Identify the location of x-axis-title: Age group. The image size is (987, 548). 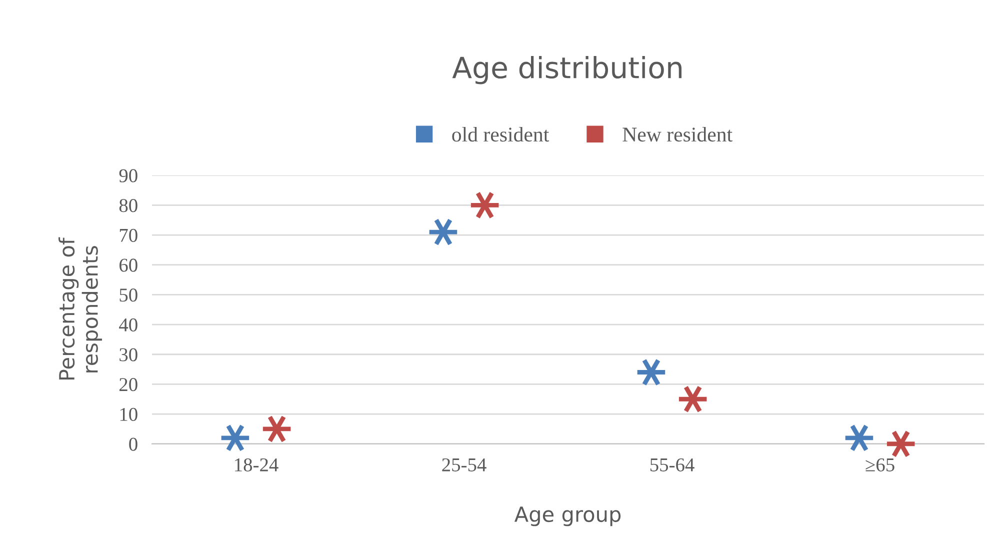
(567, 516).